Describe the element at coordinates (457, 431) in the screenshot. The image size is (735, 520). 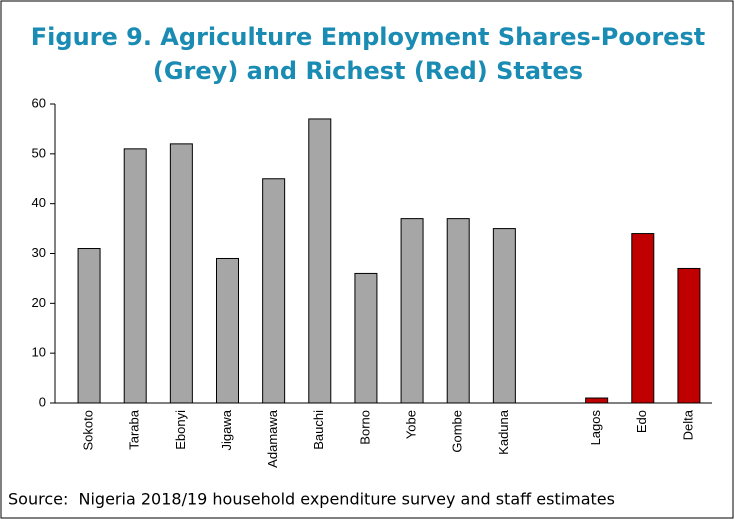
I see `x-tick-label: Gombe` at that location.